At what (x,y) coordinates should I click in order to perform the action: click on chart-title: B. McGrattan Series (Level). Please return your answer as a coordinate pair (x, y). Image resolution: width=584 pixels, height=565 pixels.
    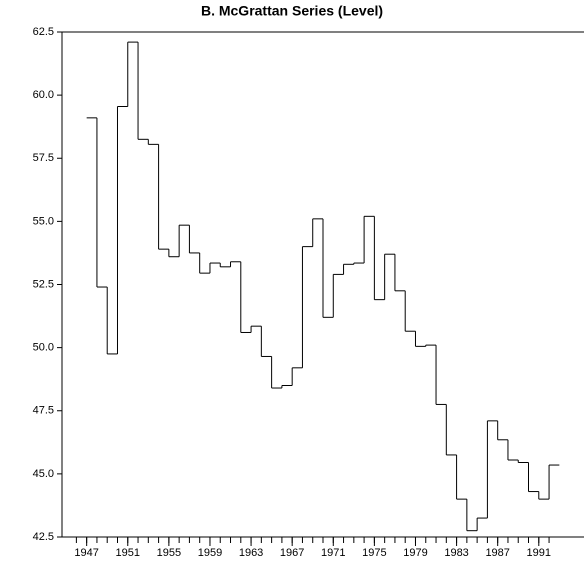
    Looking at the image, I should click on (292, 11).